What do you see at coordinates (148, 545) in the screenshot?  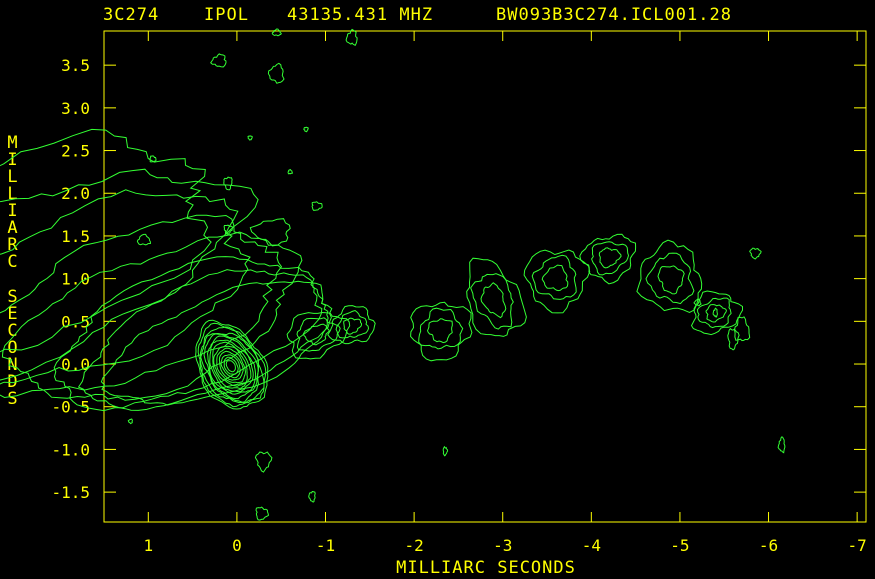 I see `x-tick-label: 1` at bounding box center [148, 545].